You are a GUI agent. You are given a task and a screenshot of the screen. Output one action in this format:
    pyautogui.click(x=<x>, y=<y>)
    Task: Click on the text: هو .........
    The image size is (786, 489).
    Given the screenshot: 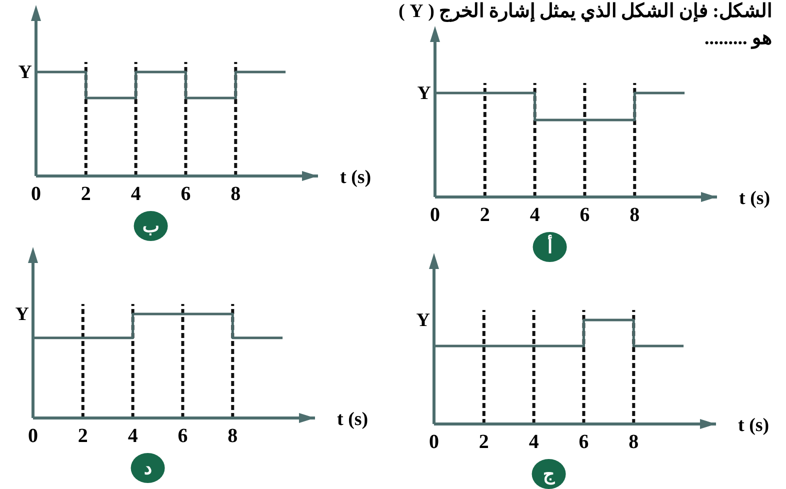 What is the action you would take?
    pyautogui.click(x=738, y=38)
    